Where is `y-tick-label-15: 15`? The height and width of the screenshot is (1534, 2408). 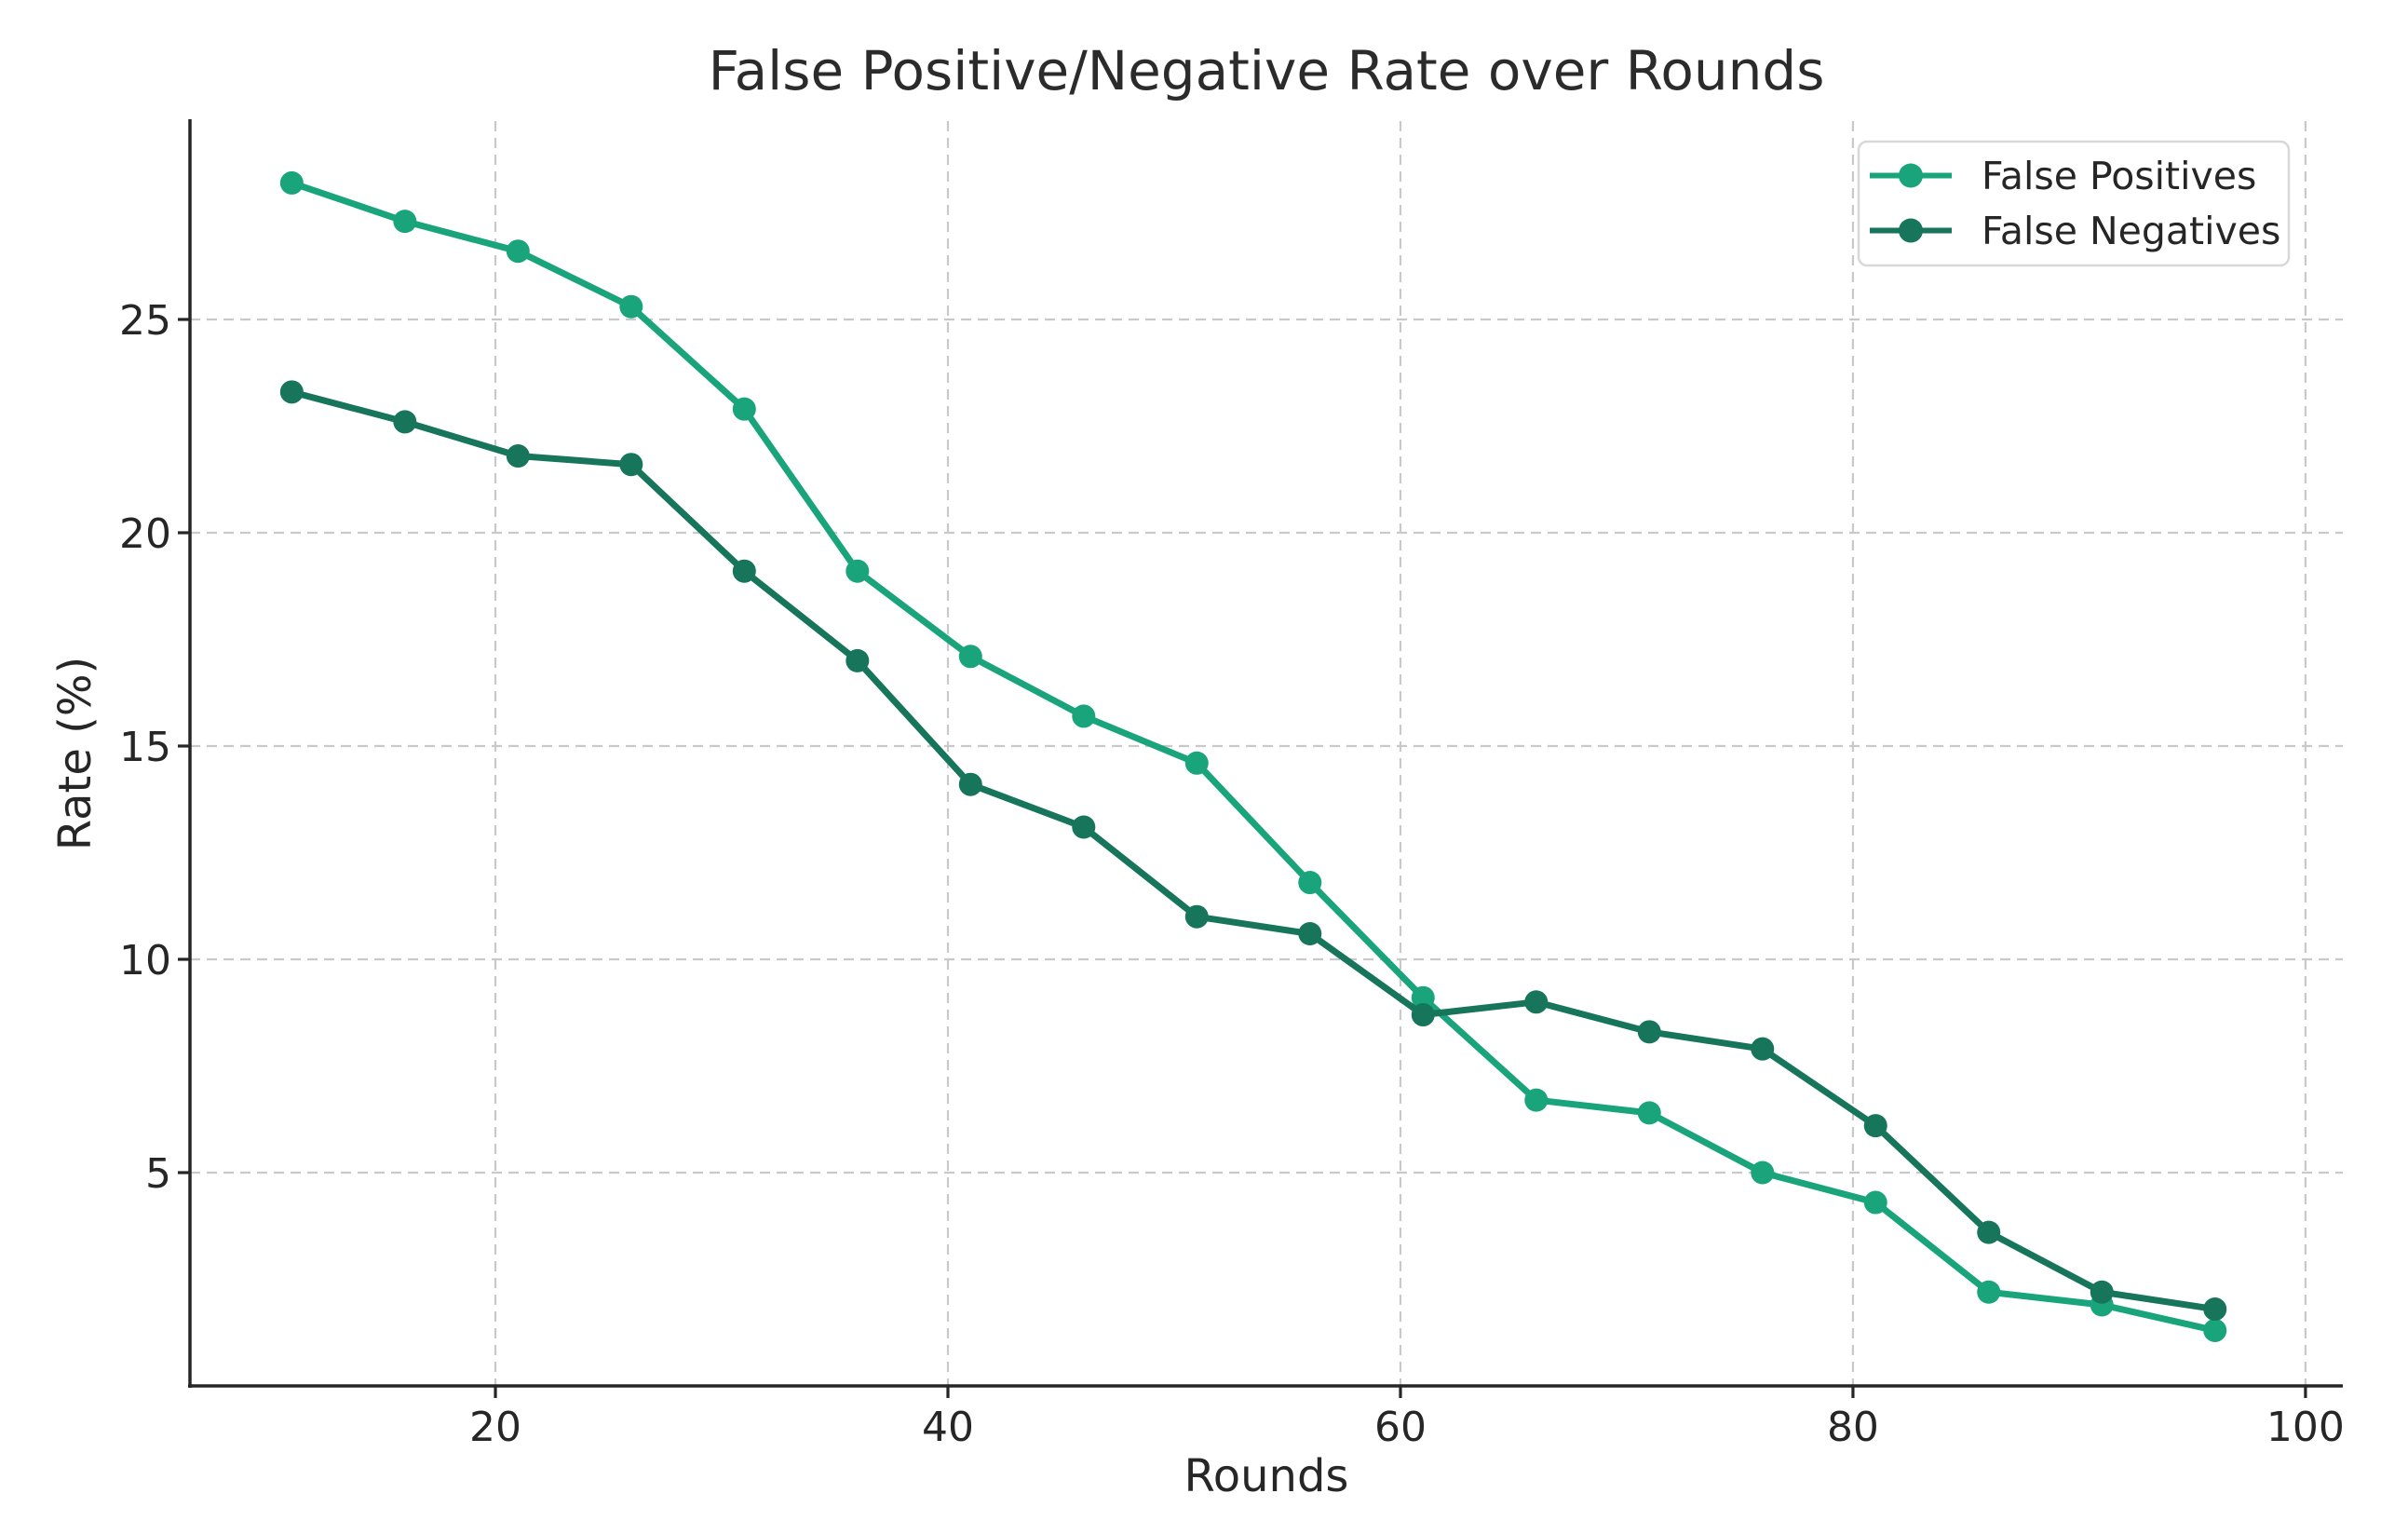
y-tick-label-15: 15 is located at coordinates (145, 747).